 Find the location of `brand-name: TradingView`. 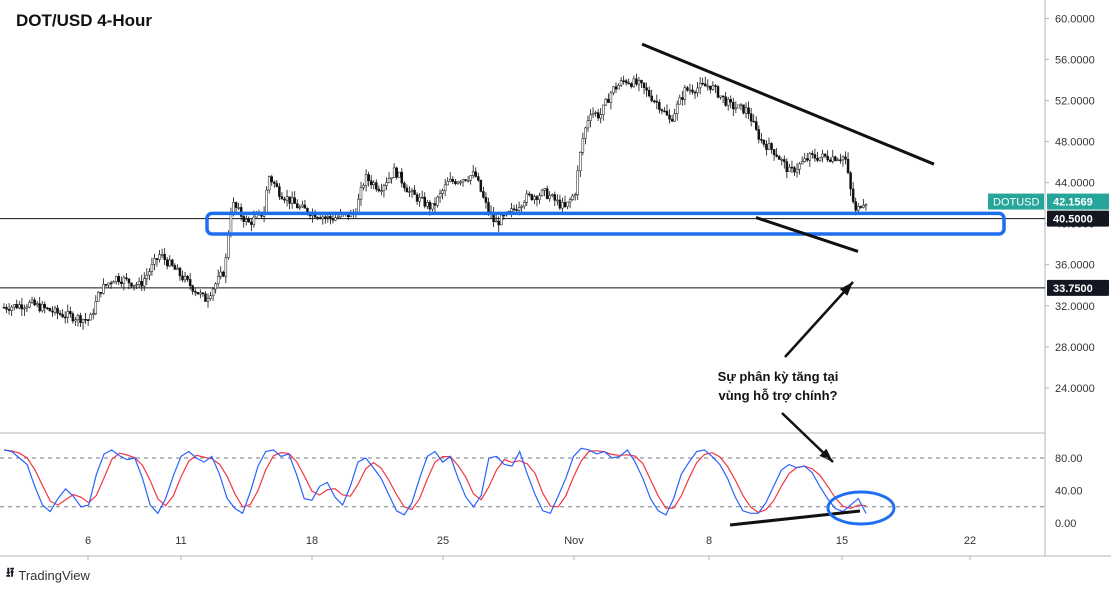

brand-name: TradingView is located at coordinates (54, 575).